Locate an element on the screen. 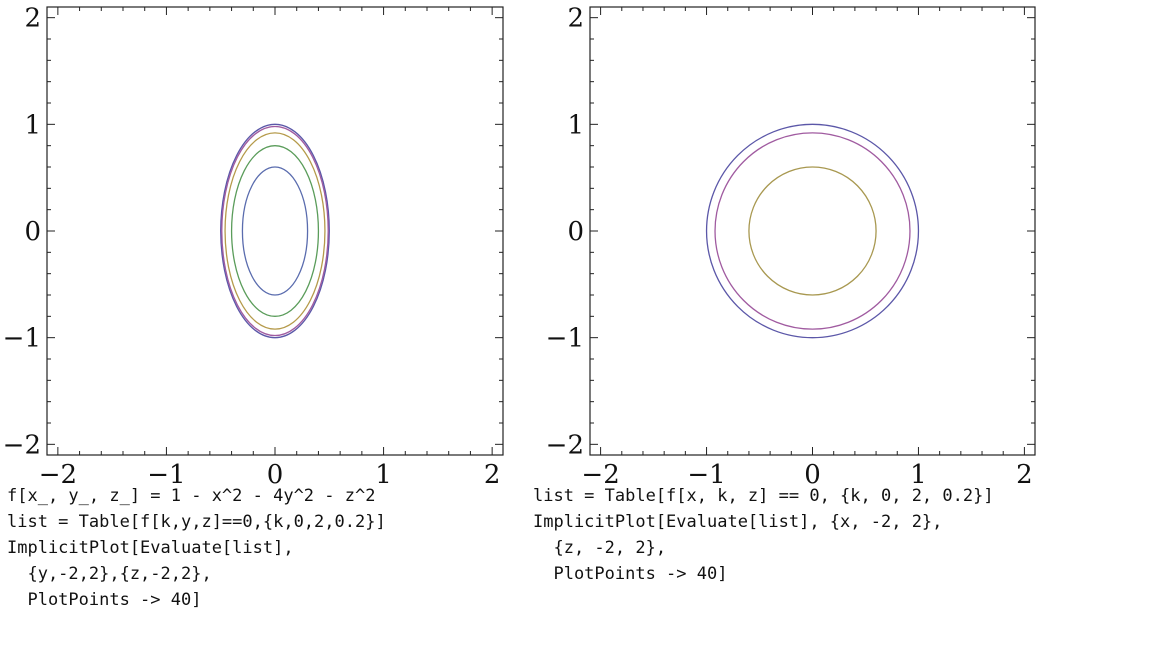 The height and width of the screenshot is (664, 1174). chart-1-xtick-label: 0 is located at coordinates (812, 475).